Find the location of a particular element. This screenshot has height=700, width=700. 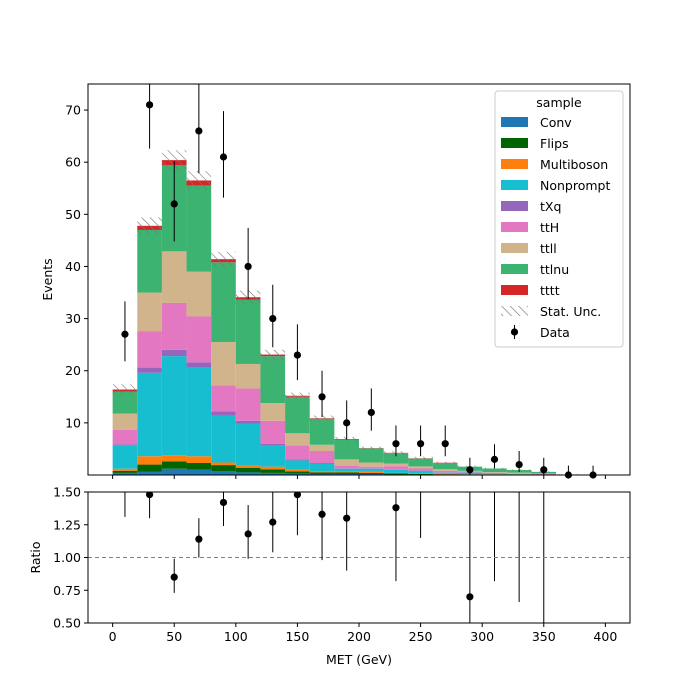

x-tick-label: 100 is located at coordinates (236, 636).